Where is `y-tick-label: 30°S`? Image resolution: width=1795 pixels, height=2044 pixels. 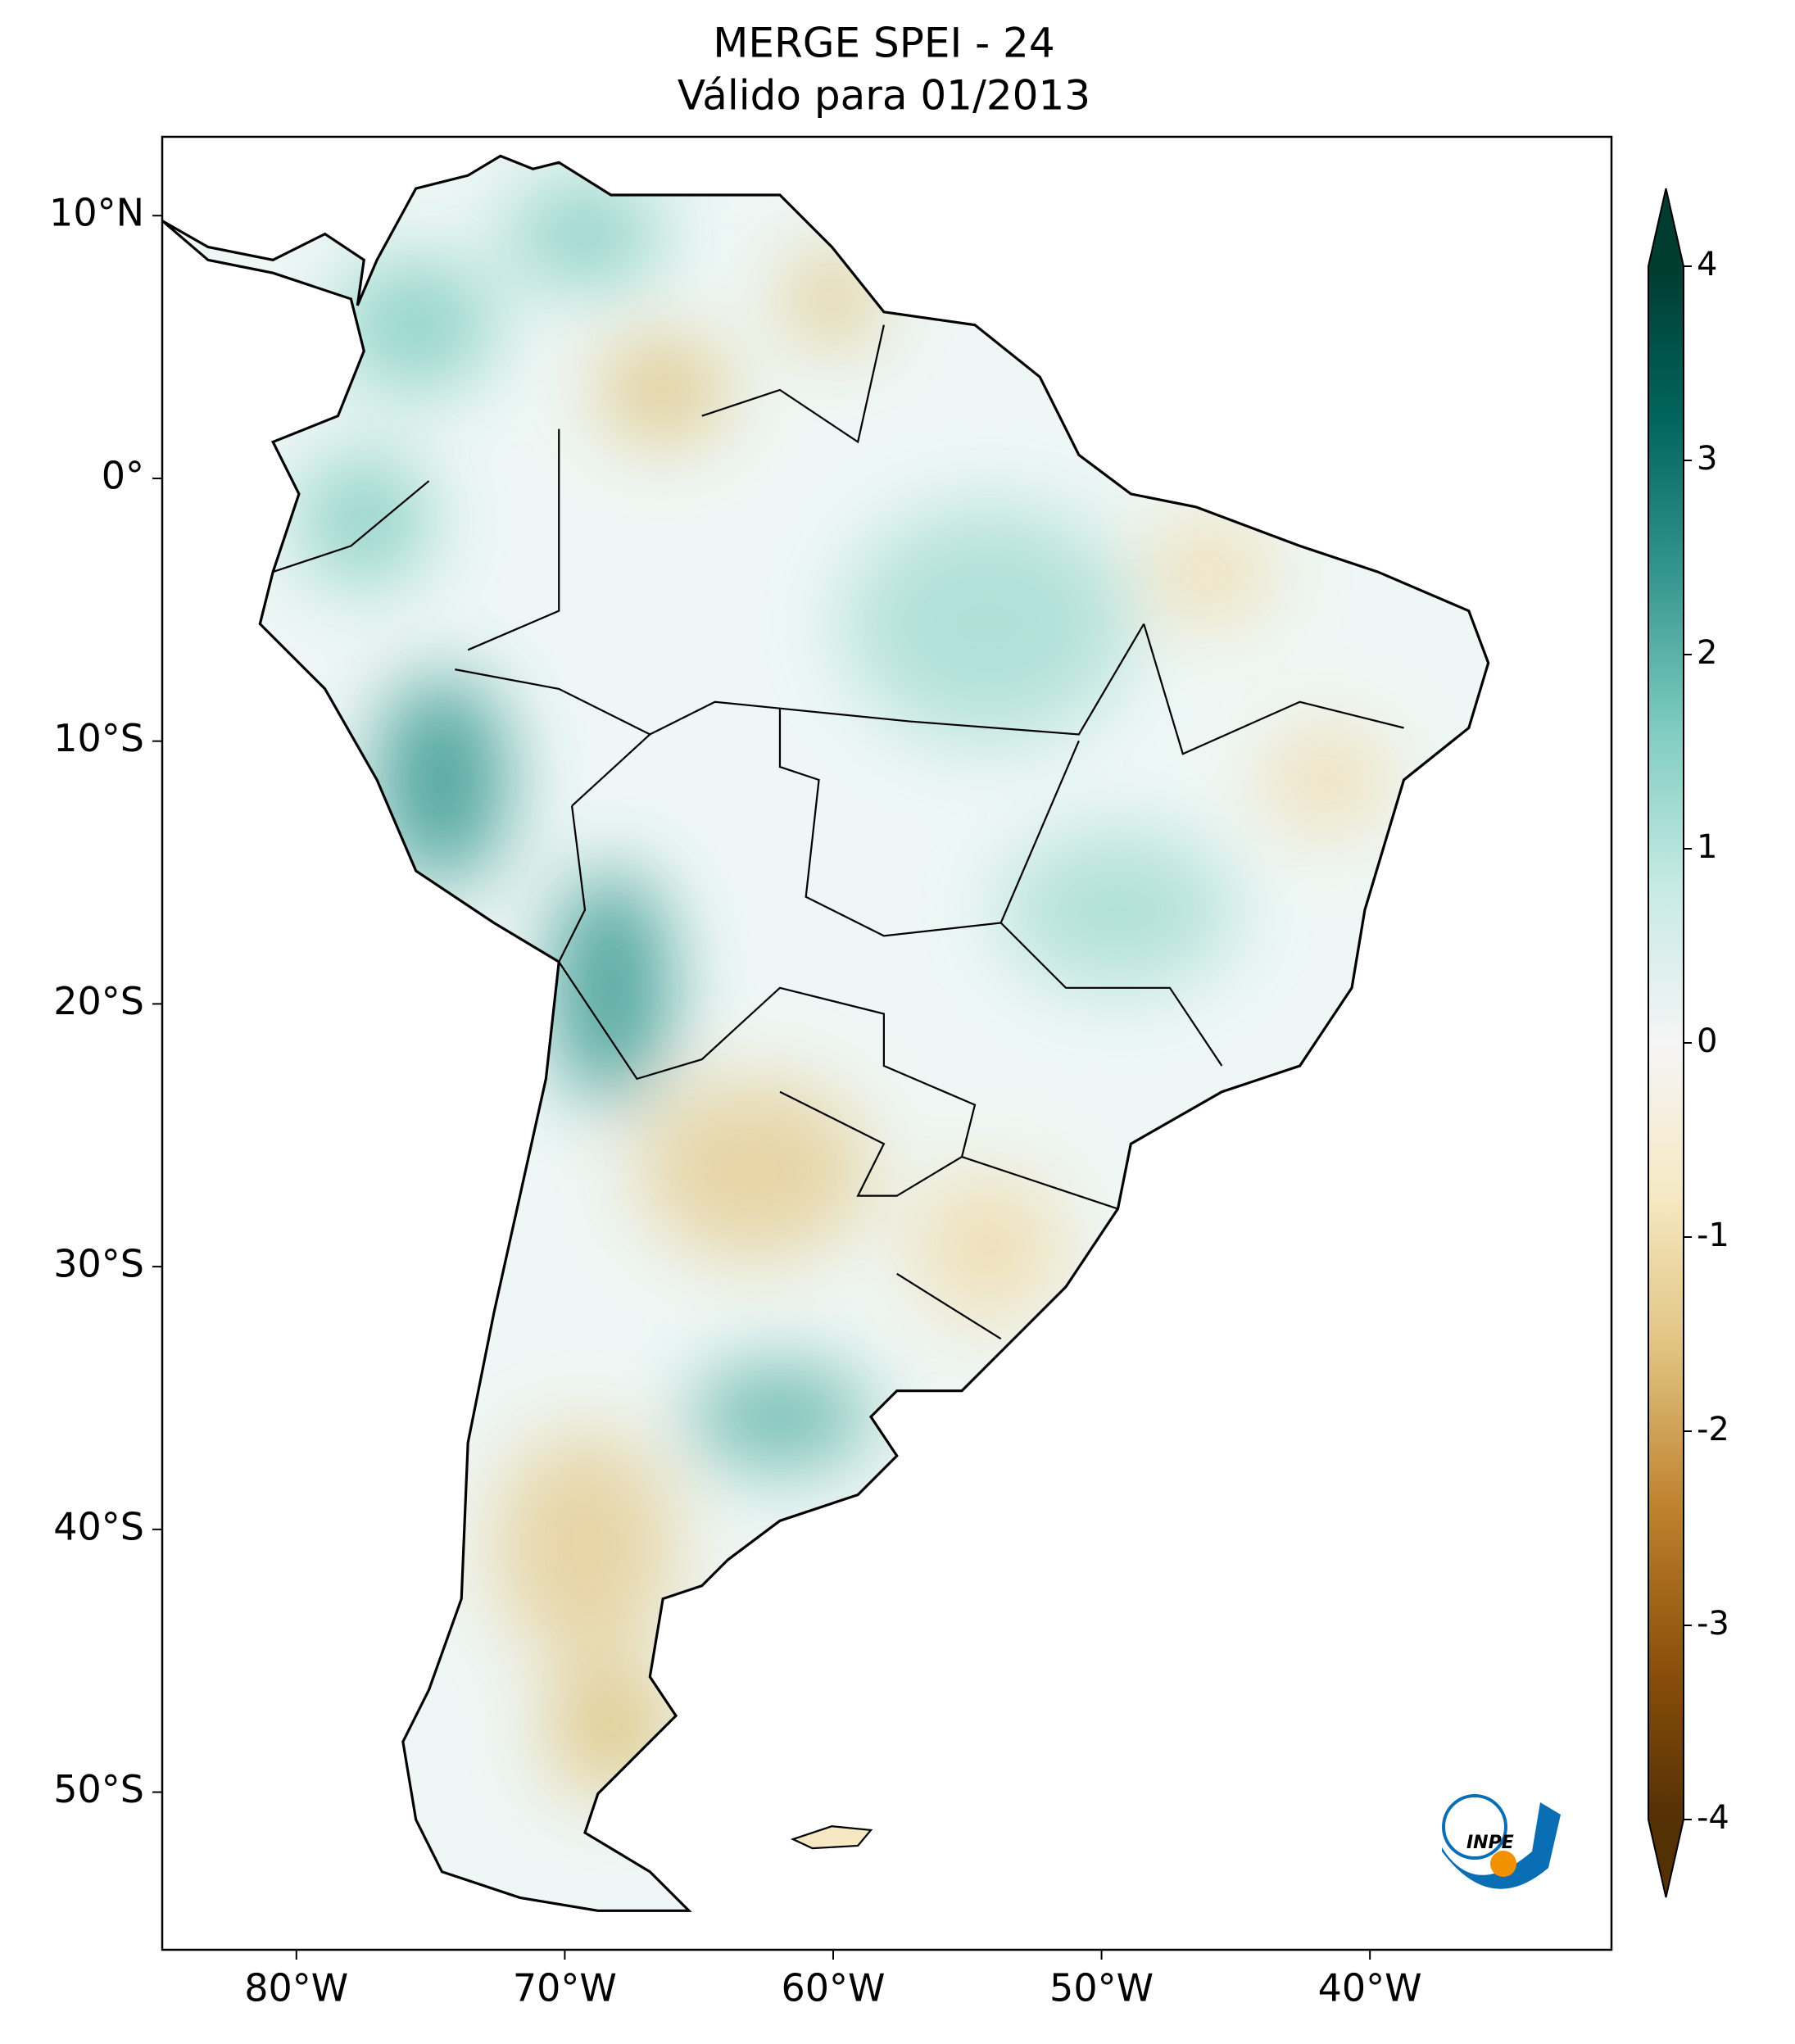 y-tick-label: 30°S is located at coordinates (98, 1264).